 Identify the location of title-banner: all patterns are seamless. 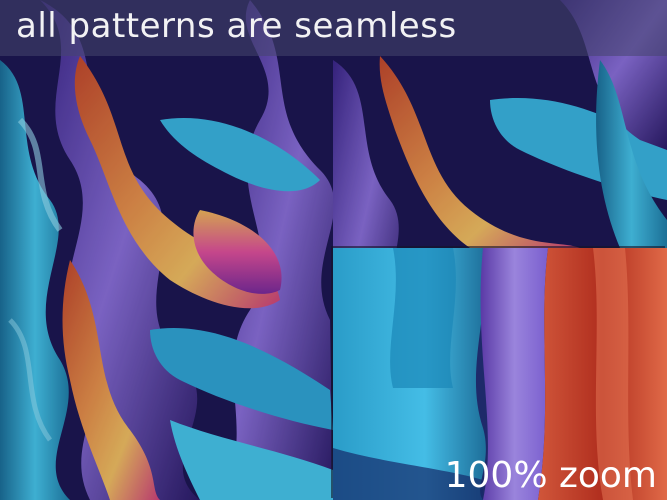
(333, 28).